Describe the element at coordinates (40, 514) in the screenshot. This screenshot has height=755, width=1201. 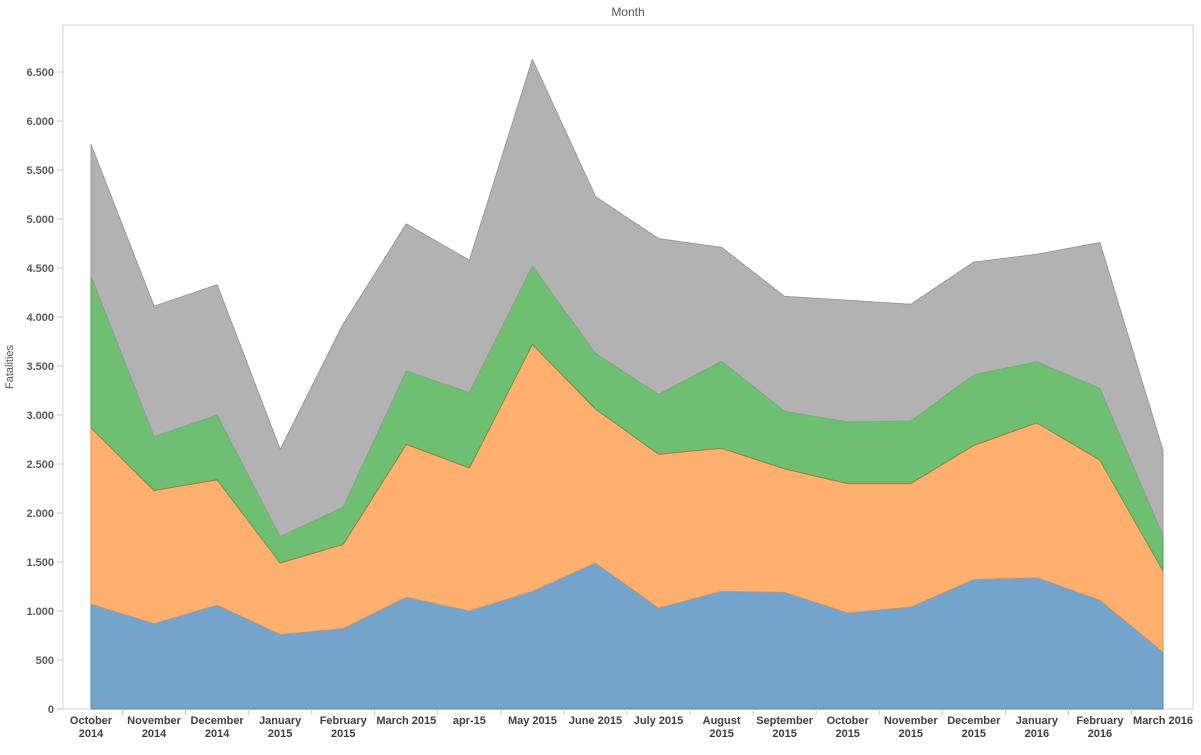
I see `y-tick-label: 2.000` at that location.